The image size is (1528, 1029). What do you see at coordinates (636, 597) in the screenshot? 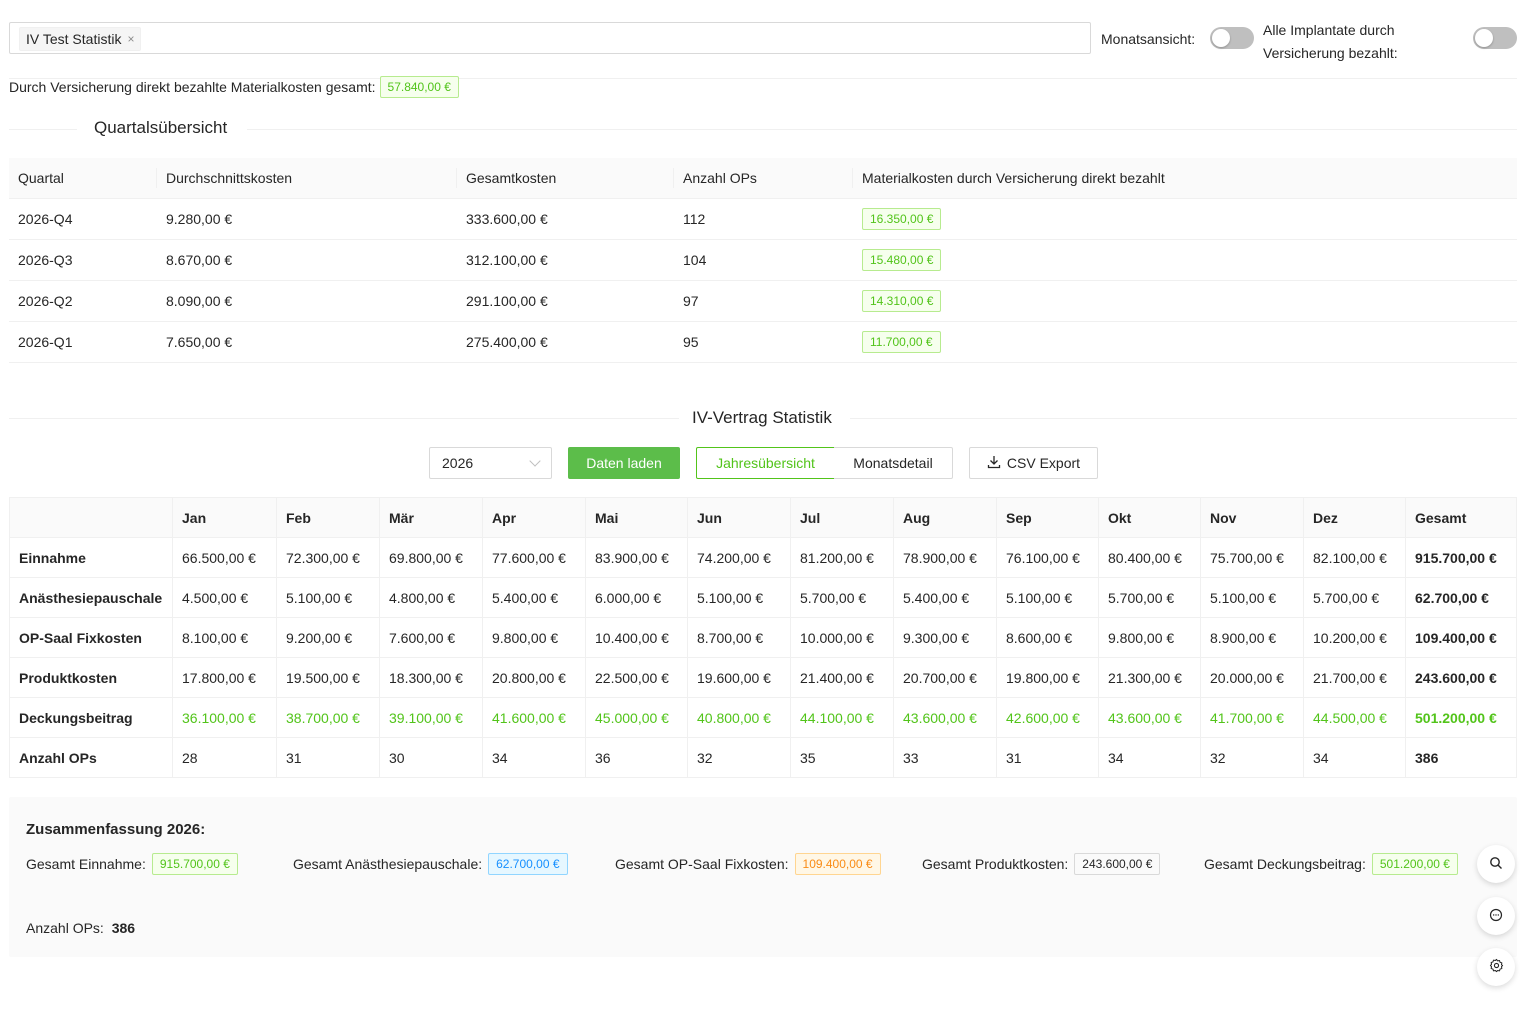
I see `cell-month-value: 6.000,00 €` at bounding box center [636, 597].